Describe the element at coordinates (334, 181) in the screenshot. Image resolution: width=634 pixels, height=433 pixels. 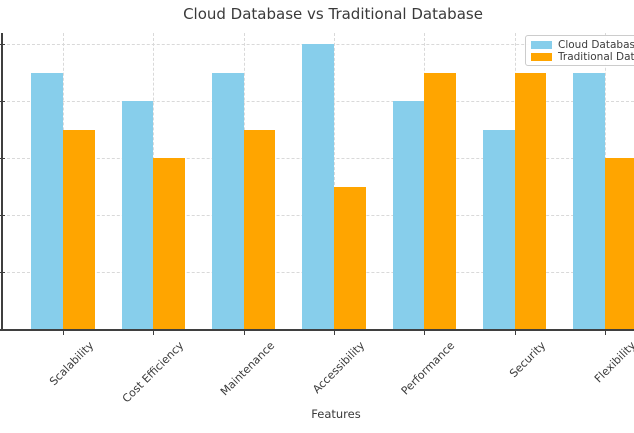
I see `gridline-vertical` at that location.